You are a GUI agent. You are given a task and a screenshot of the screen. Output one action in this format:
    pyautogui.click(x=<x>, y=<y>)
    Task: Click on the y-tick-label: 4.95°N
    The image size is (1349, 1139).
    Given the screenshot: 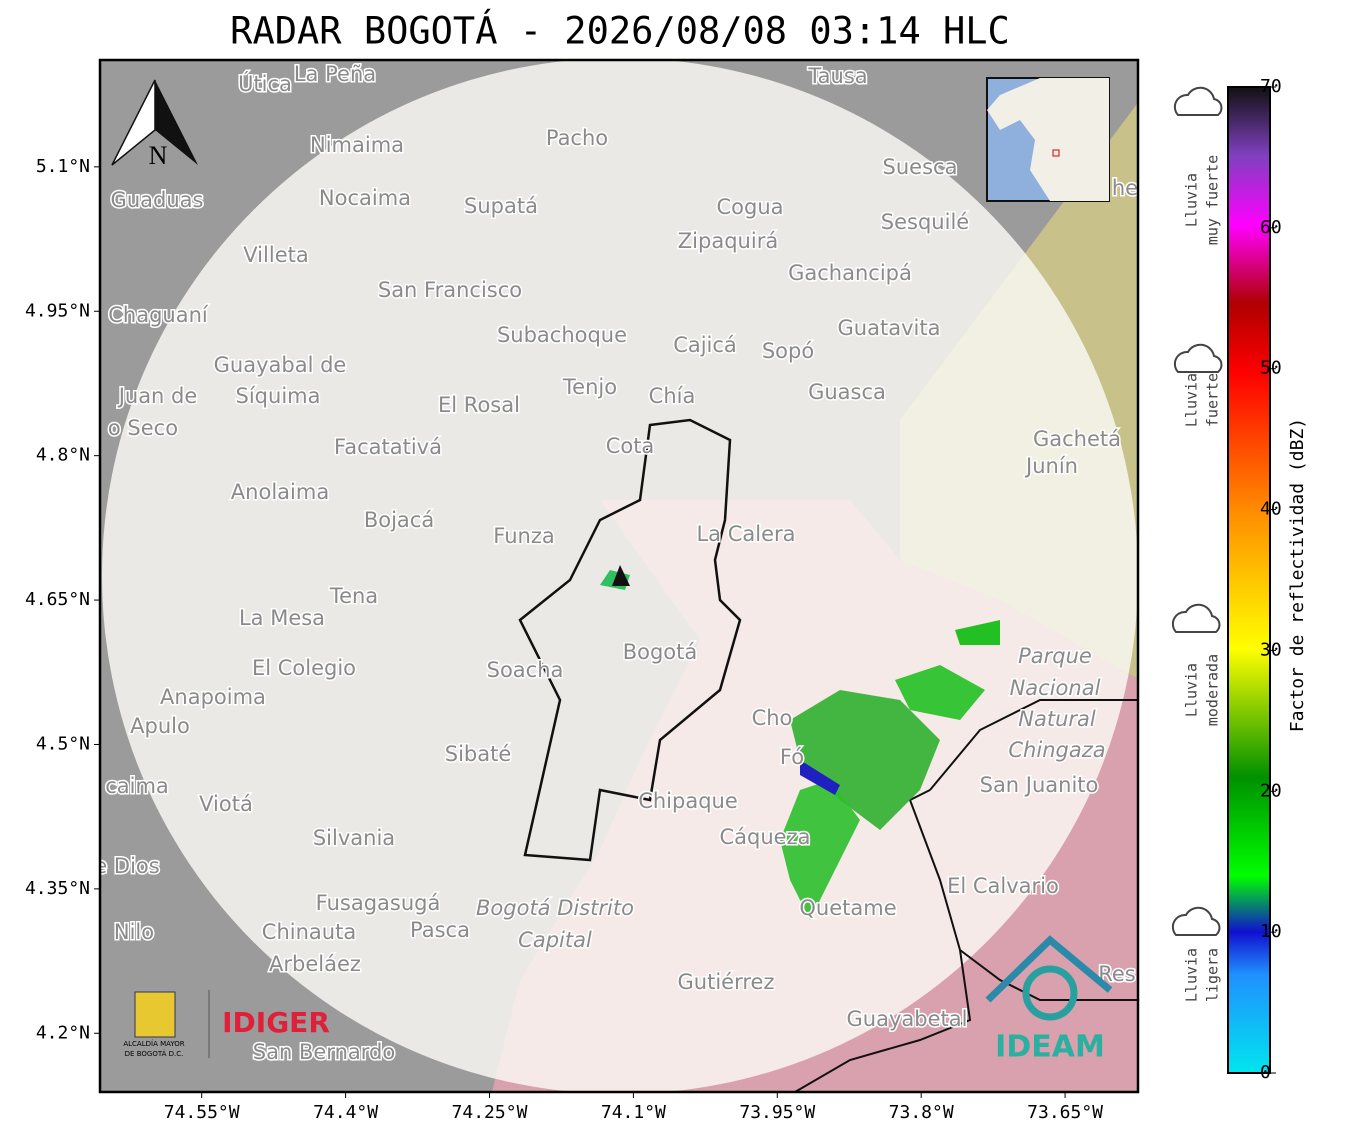 What is the action you would take?
    pyautogui.click(x=57, y=310)
    